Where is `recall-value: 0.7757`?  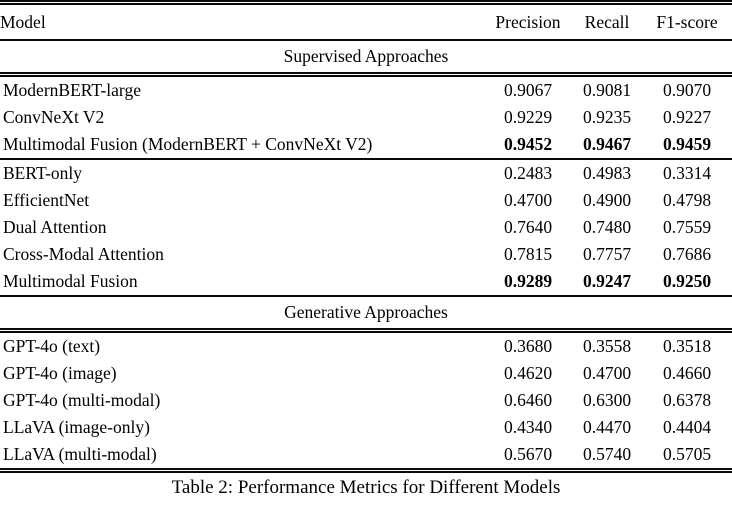 recall-value: 0.7757 is located at coordinates (607, 254).